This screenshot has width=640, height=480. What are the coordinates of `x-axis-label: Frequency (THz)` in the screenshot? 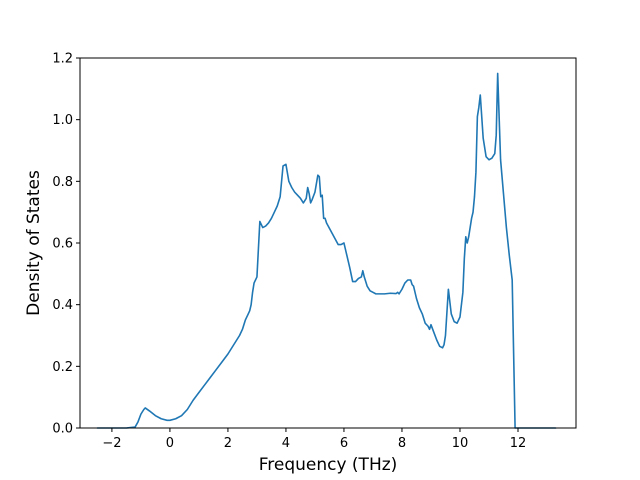 It's located at (328, 465).